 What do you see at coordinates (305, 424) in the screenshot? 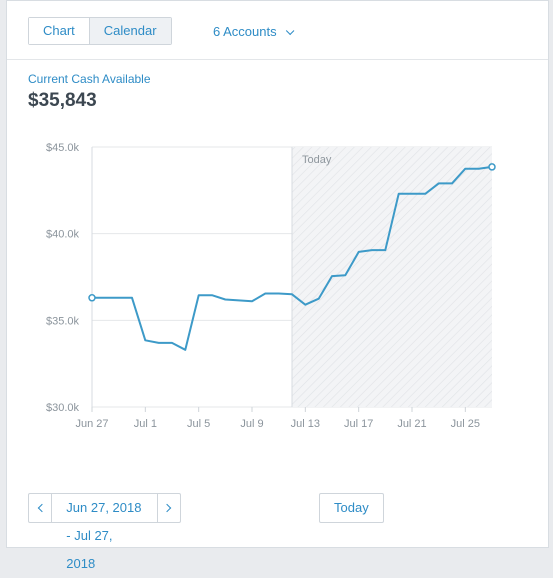
I see `x-tick-label: Jul 13` at bounding box center [305, 424].